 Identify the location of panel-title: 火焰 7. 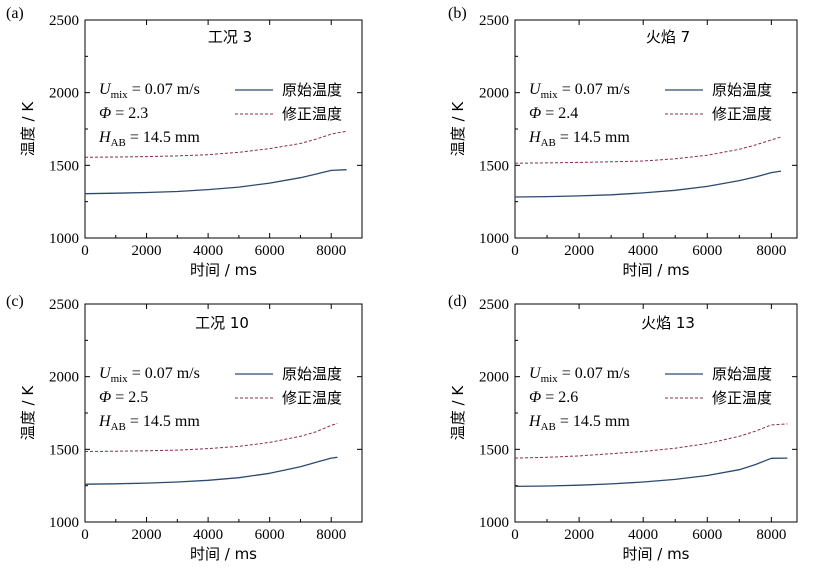
(668, 37).